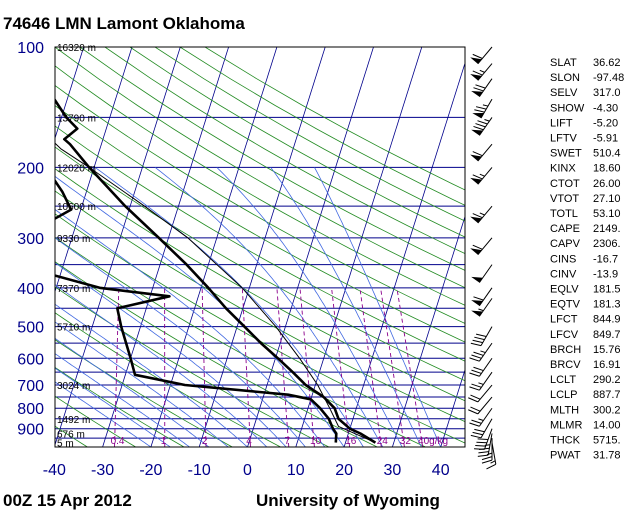 This screenshot has width=640, height=512. What do you see at coordinates (563, 380) in the screenshot?
I see `index-name: LCLT` at bounding box center [563, 380].